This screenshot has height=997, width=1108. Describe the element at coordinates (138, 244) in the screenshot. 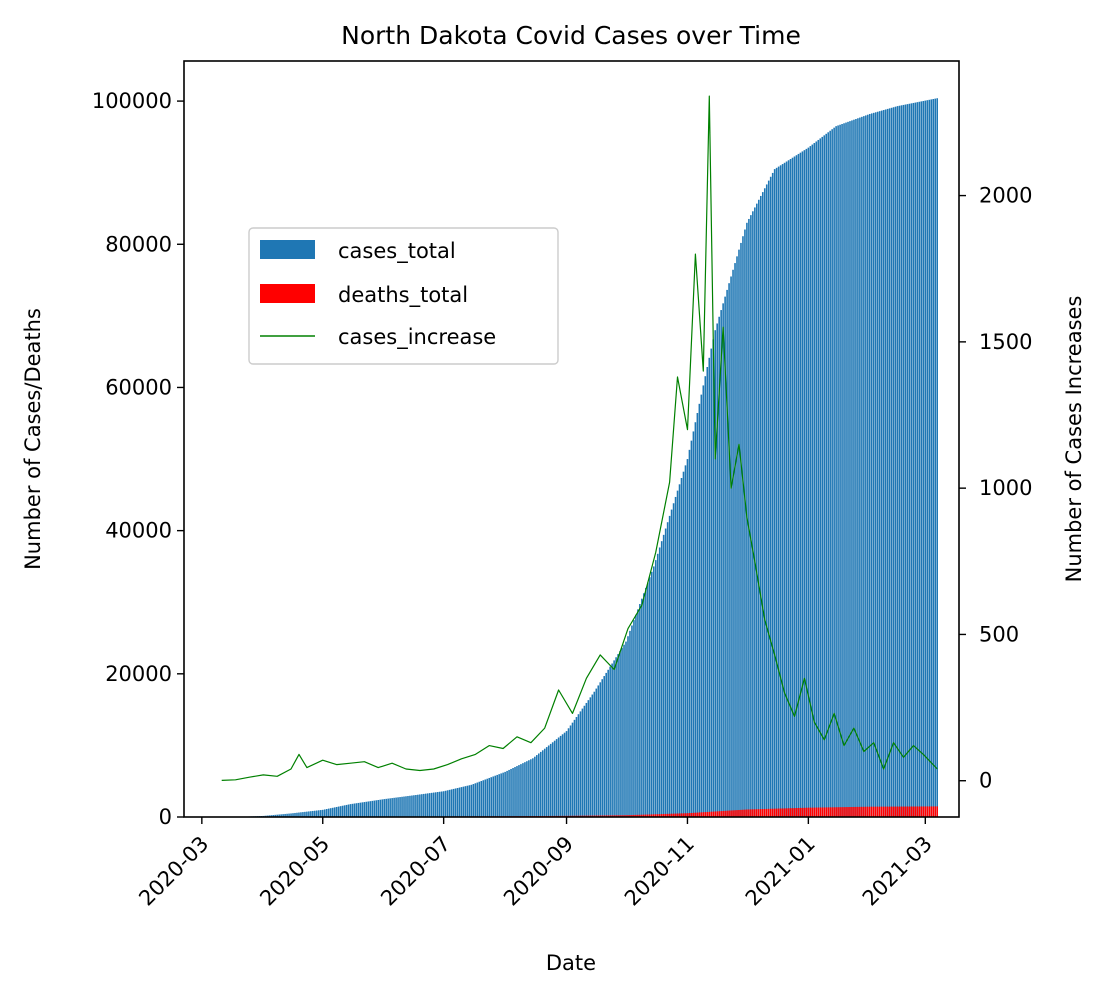

I see `y-tick-label: 80000` at that location.